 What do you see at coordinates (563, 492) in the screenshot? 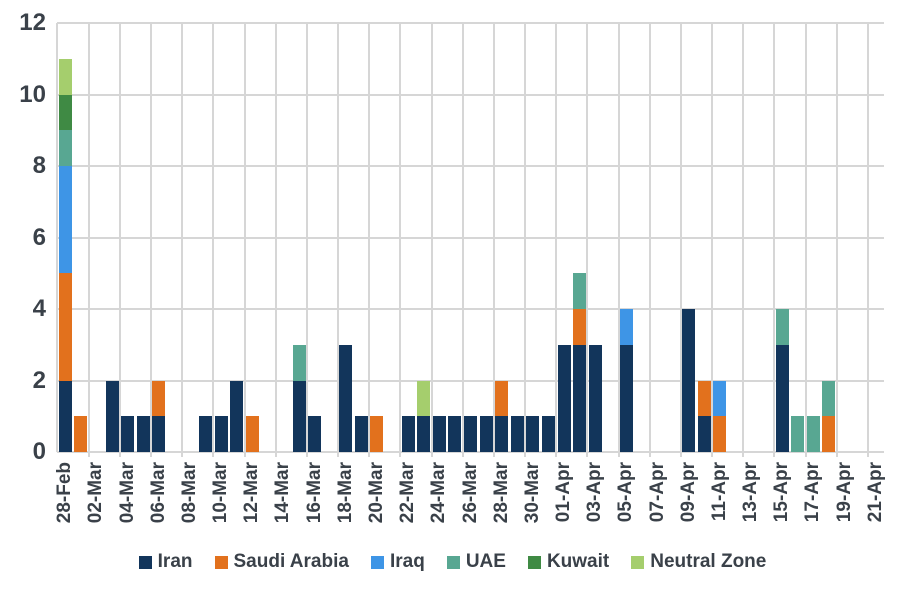
I see `x-axis-tick-label: 01-Apr` at bounding box center [563, 492].